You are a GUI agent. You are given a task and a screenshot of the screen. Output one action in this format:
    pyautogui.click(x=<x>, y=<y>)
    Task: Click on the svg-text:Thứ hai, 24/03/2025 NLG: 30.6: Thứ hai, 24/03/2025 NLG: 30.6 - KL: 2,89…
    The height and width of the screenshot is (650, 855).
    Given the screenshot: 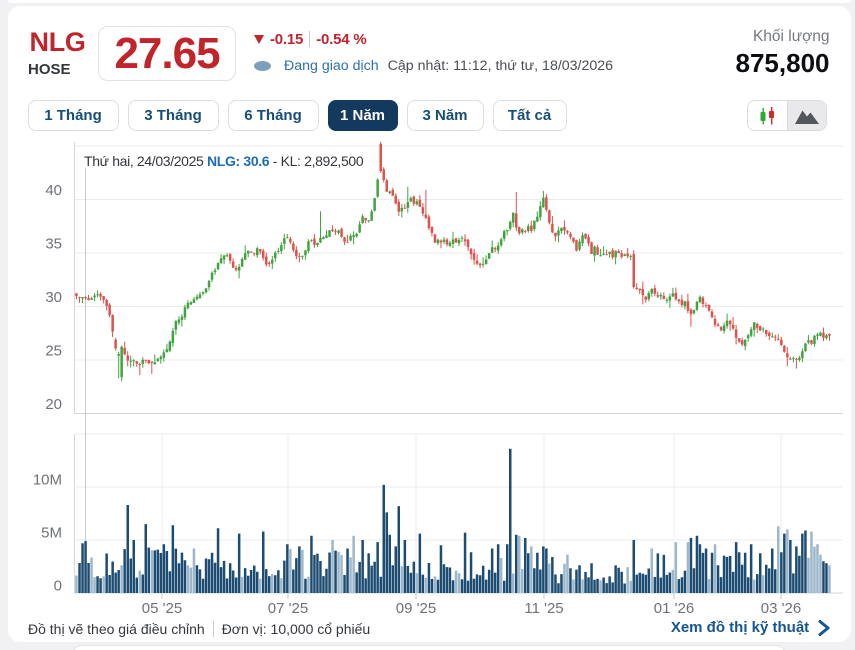 What is the action you would take?
    pyautogui.click(x=224, y=161)
    